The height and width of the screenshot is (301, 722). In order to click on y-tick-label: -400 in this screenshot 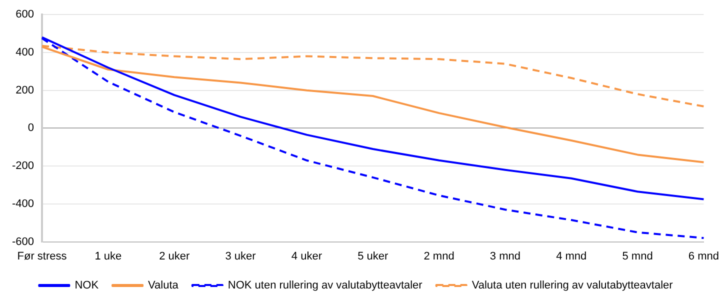, I will do `click(23, 204)`.